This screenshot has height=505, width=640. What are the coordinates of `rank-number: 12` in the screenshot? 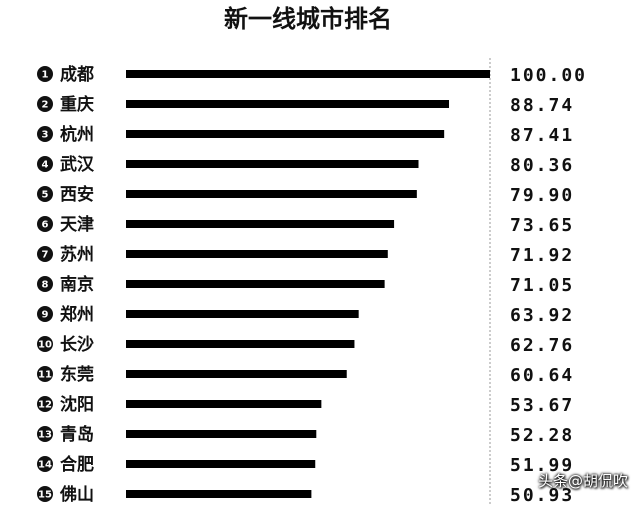 It's located at (45, 405).